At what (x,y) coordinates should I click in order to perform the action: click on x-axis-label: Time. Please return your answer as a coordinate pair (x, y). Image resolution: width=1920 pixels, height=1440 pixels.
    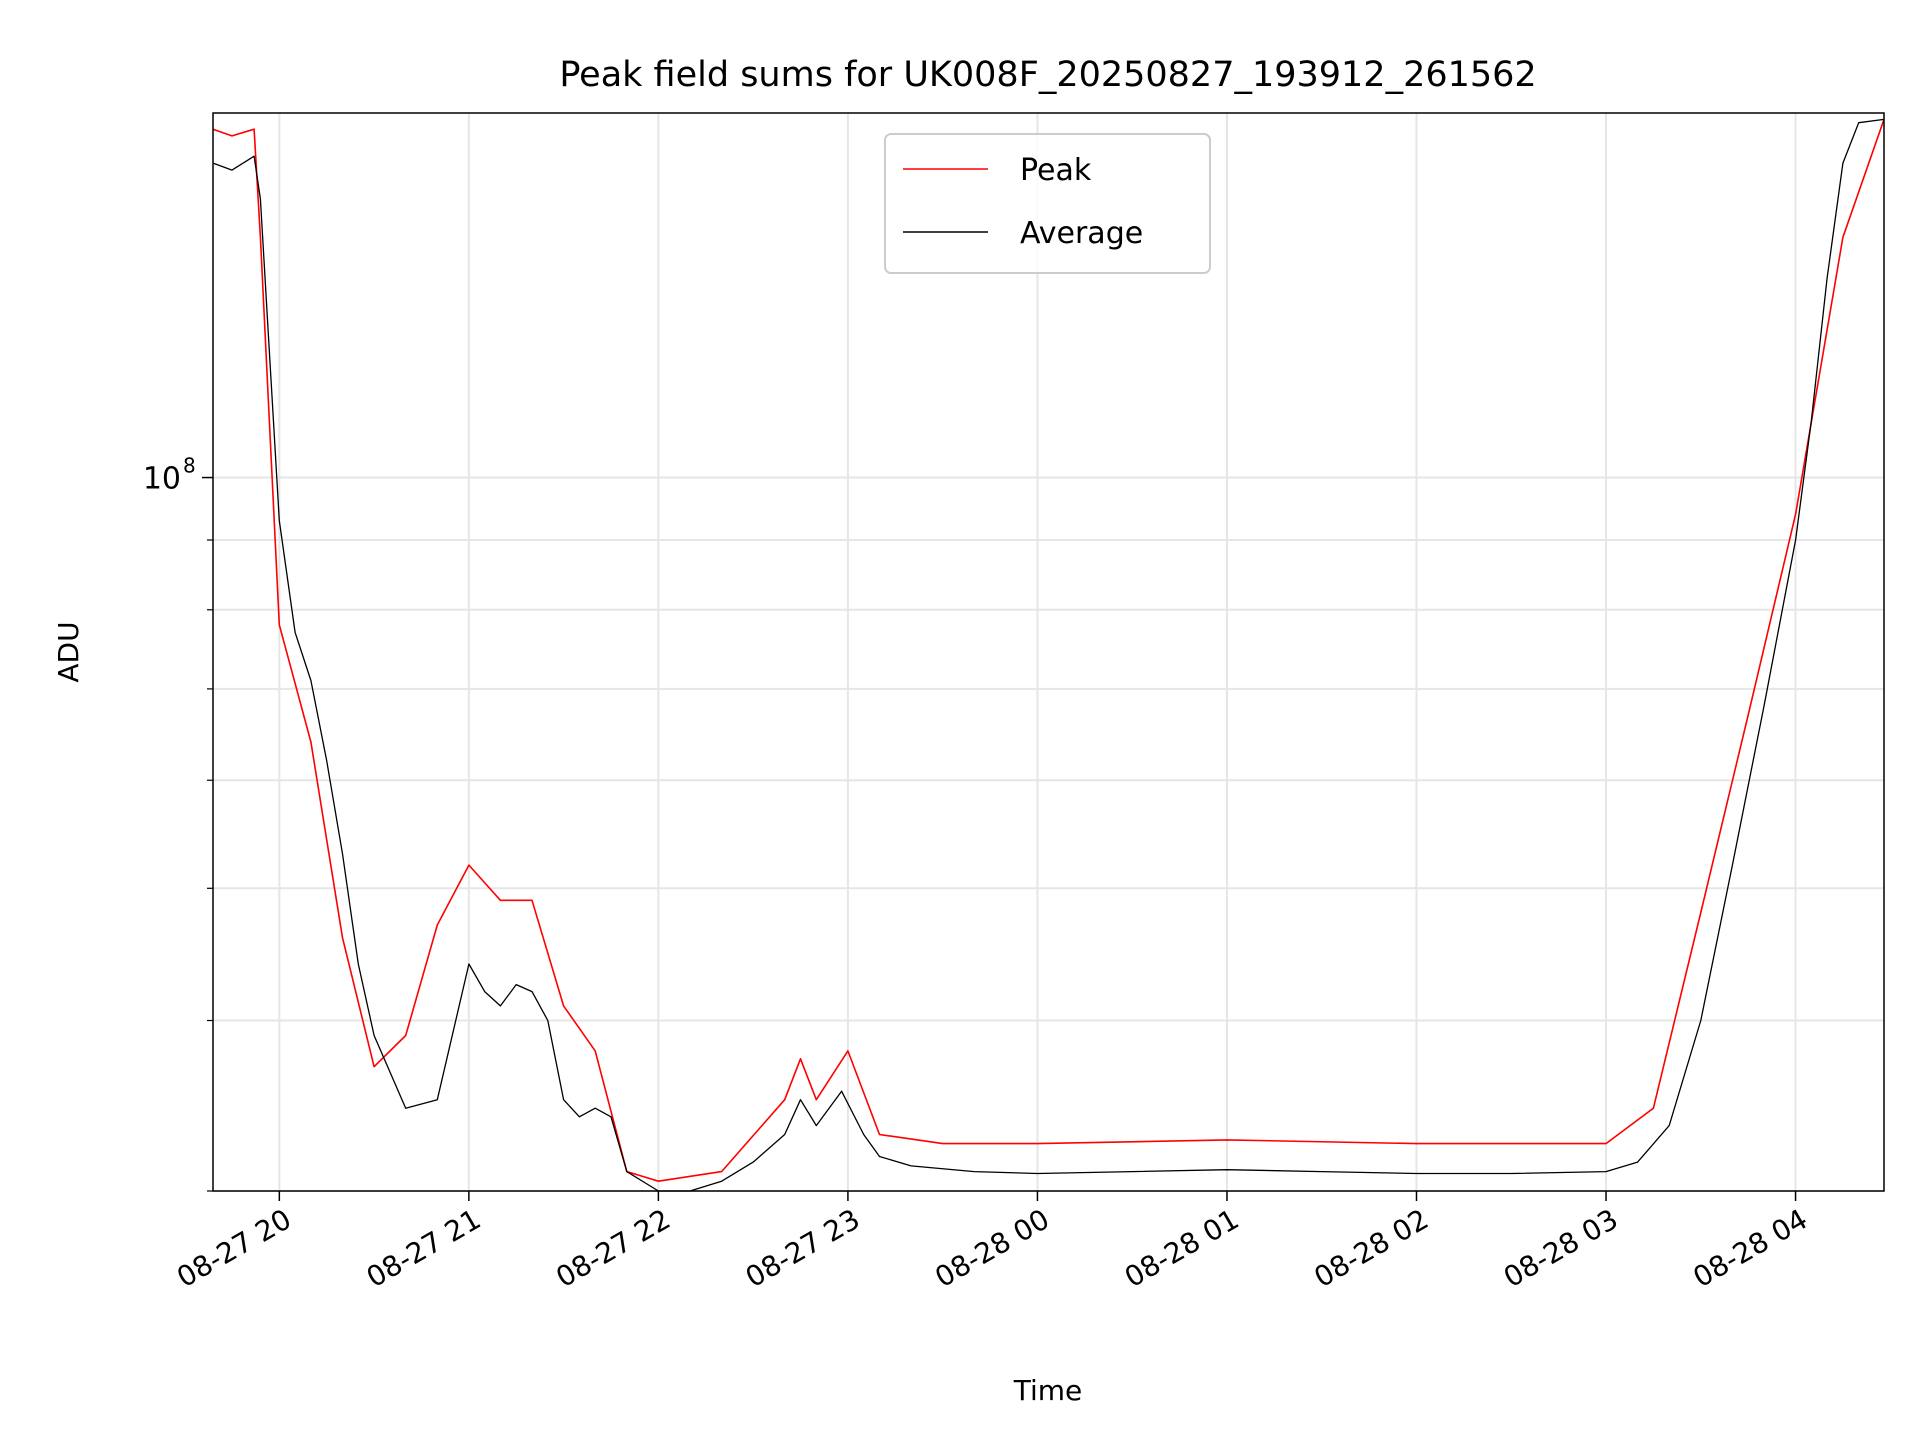
    Looking at the image, I should click on (1048, 1390).